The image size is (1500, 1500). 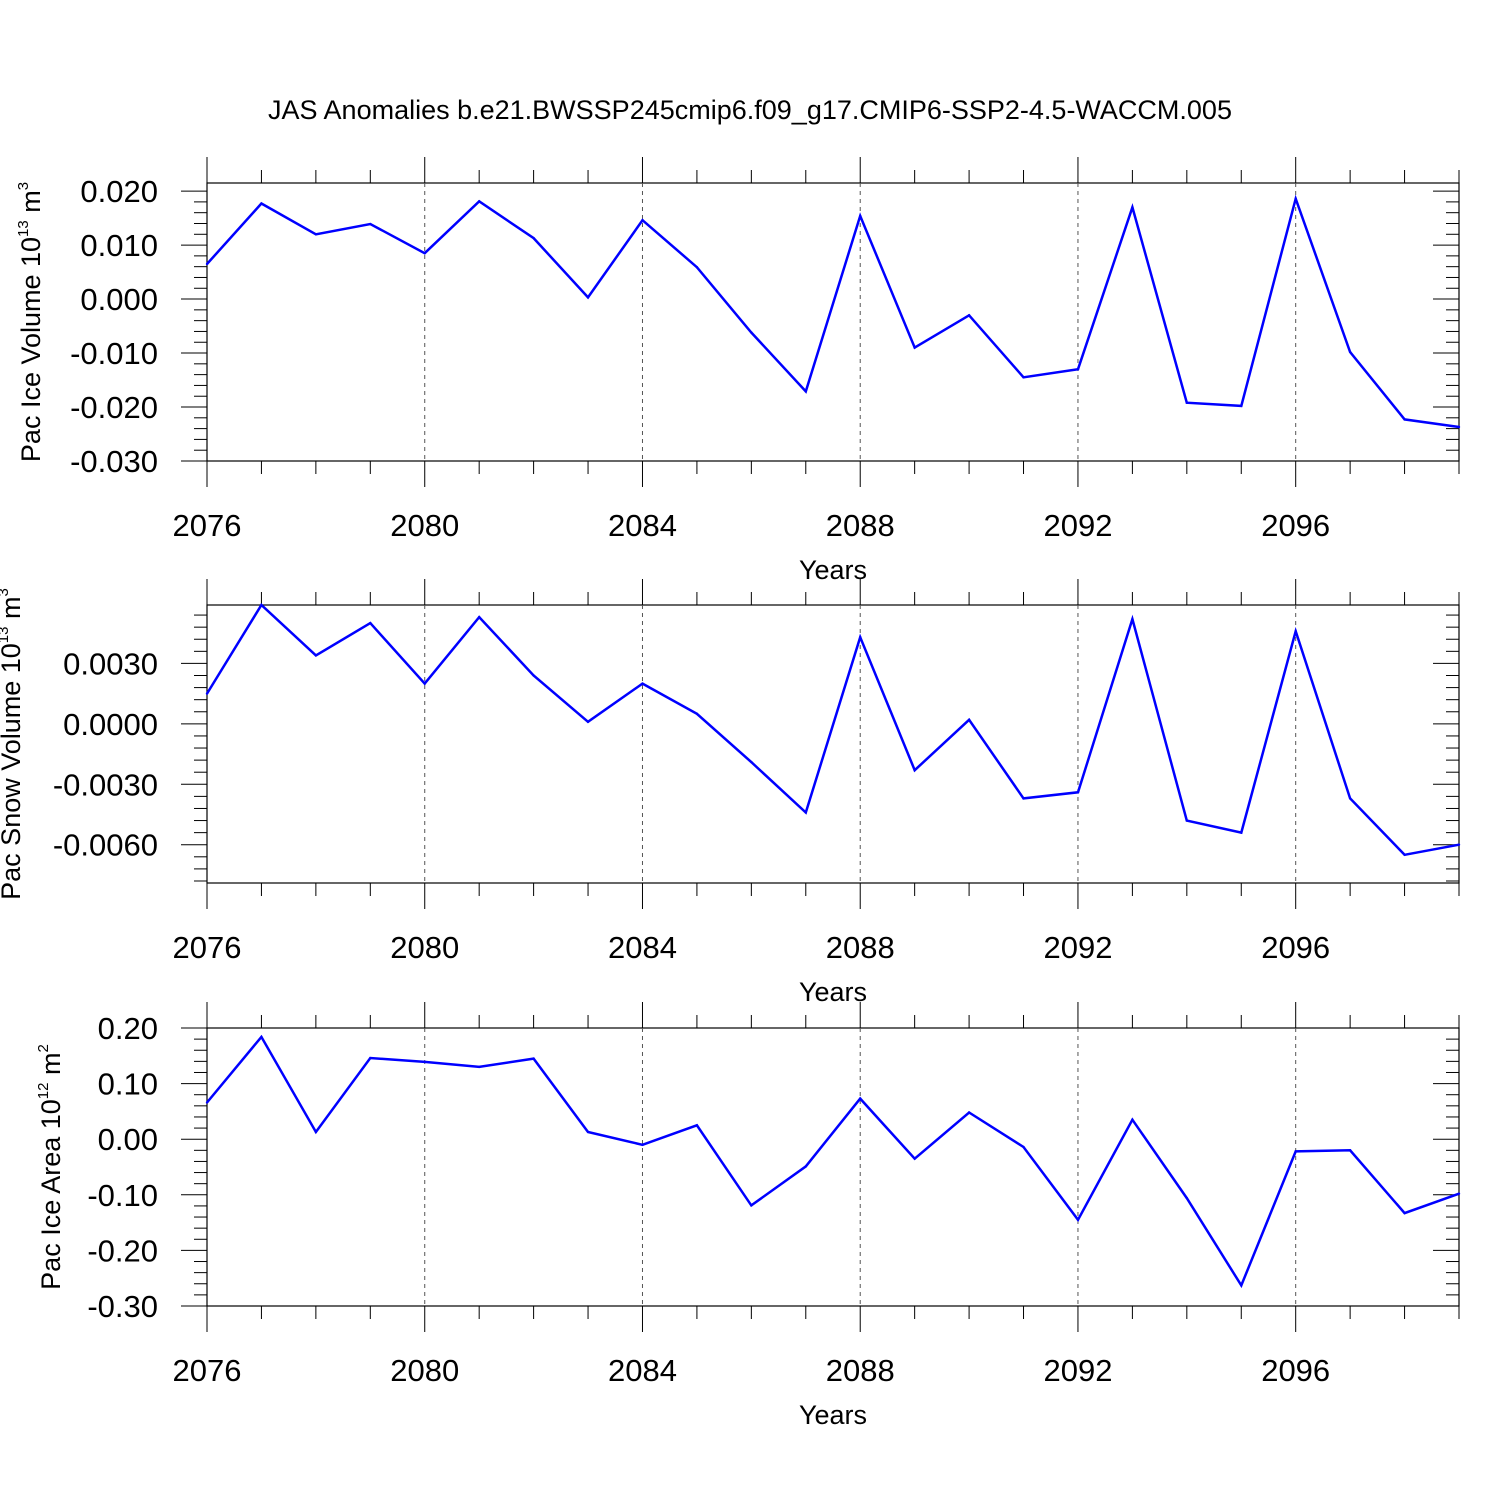 What do you see at coordinates (119, 191) in the screenshot?
I see `y-tick-label: 0.020` at bounding box center [119, 191].